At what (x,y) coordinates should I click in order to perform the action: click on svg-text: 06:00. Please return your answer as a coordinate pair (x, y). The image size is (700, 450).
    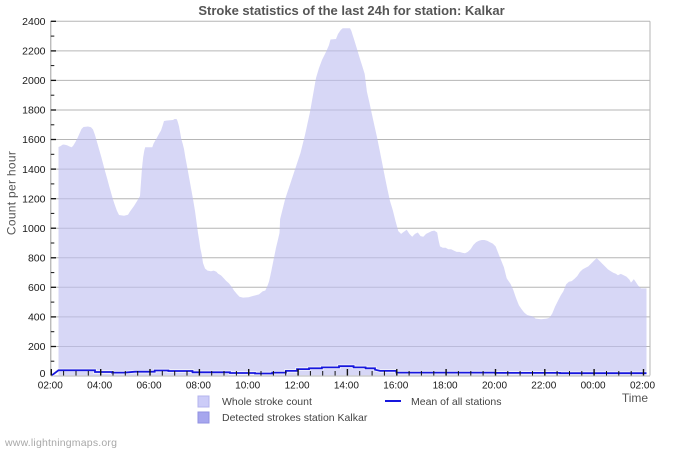
    Looking at the image, I should click on (148, 386).